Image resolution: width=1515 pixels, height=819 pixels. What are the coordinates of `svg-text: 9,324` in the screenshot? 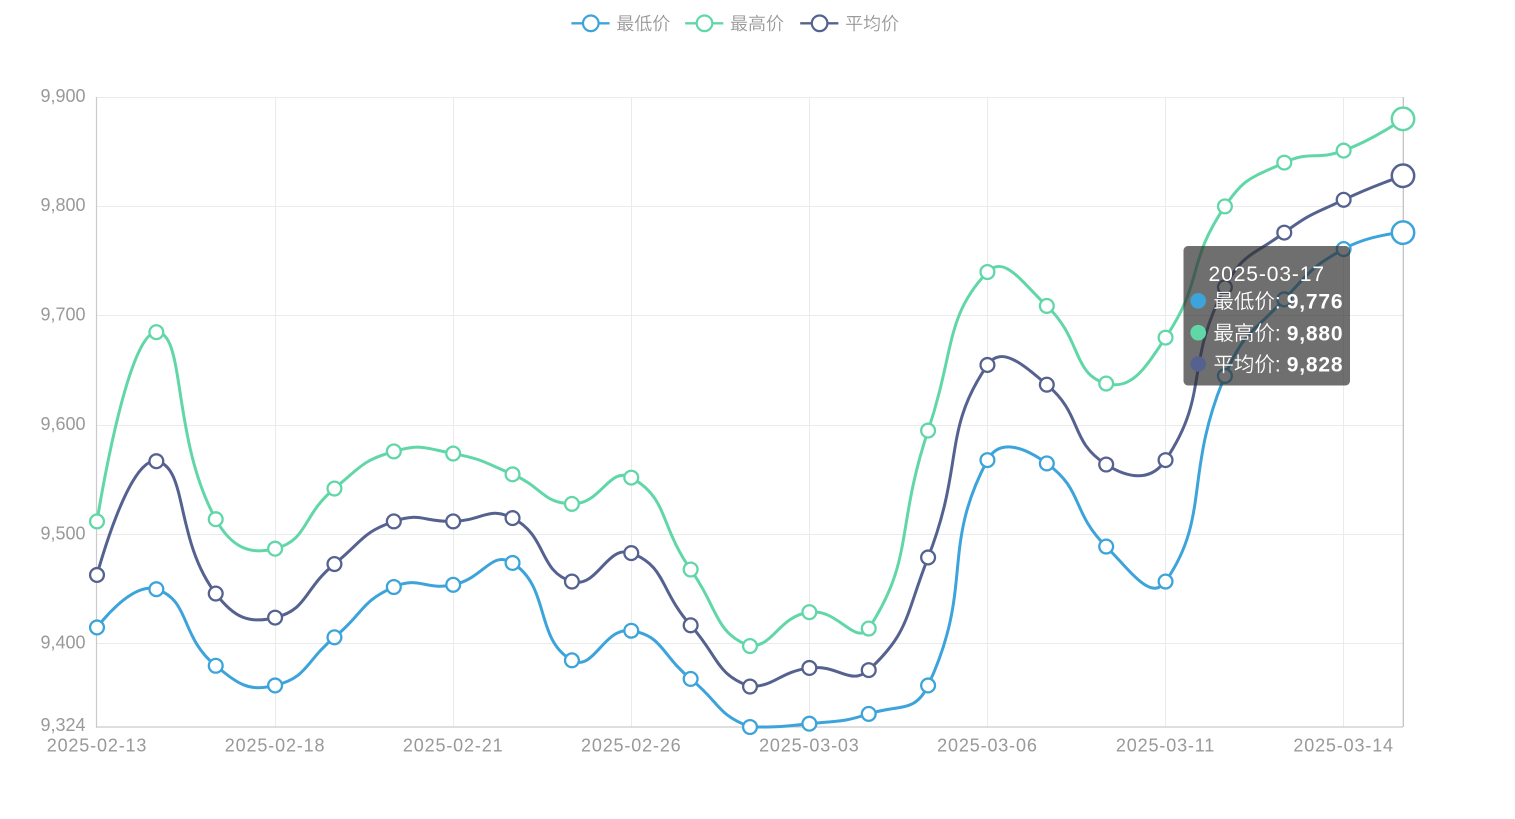 It's located at (62, 725).